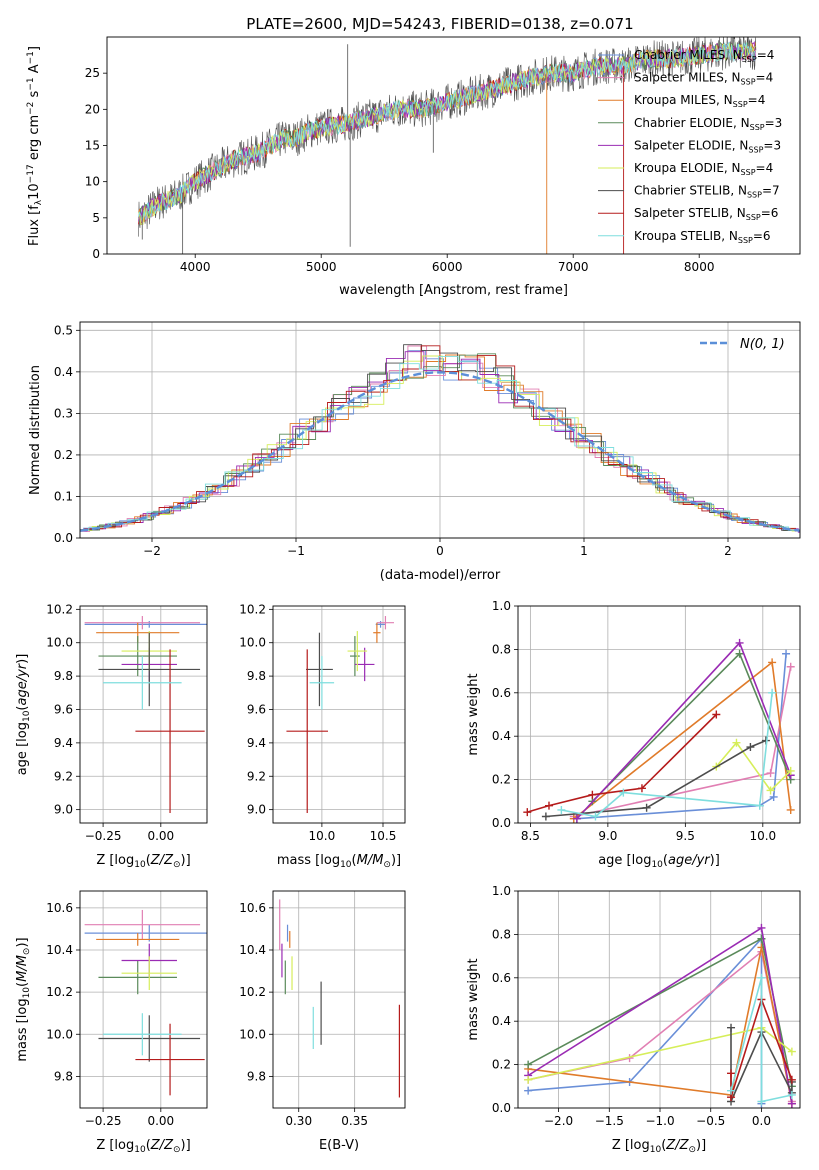  What do you see at coordinates (63, 810) in the screenshot?
I see `y-tick-label: 9.0` at bounding box center [63, 810].